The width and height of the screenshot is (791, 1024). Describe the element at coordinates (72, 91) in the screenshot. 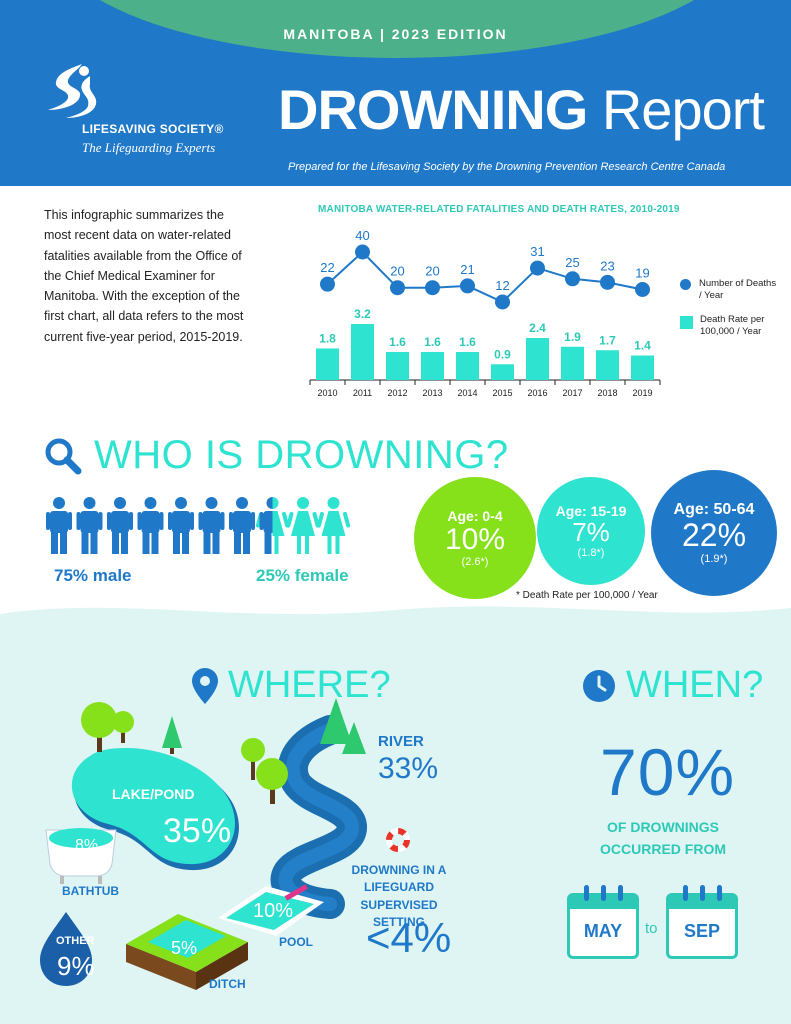

I see `lifesaving-logo-icon` at that location.